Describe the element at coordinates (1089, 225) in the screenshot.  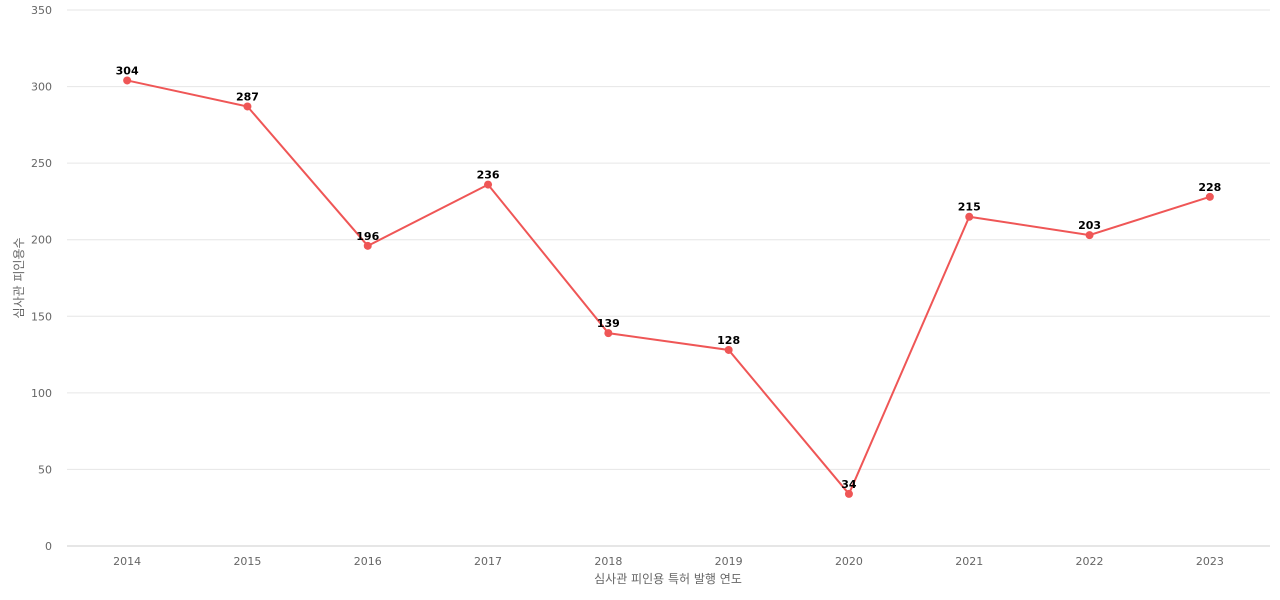
I see `data-label: 203` at that location.